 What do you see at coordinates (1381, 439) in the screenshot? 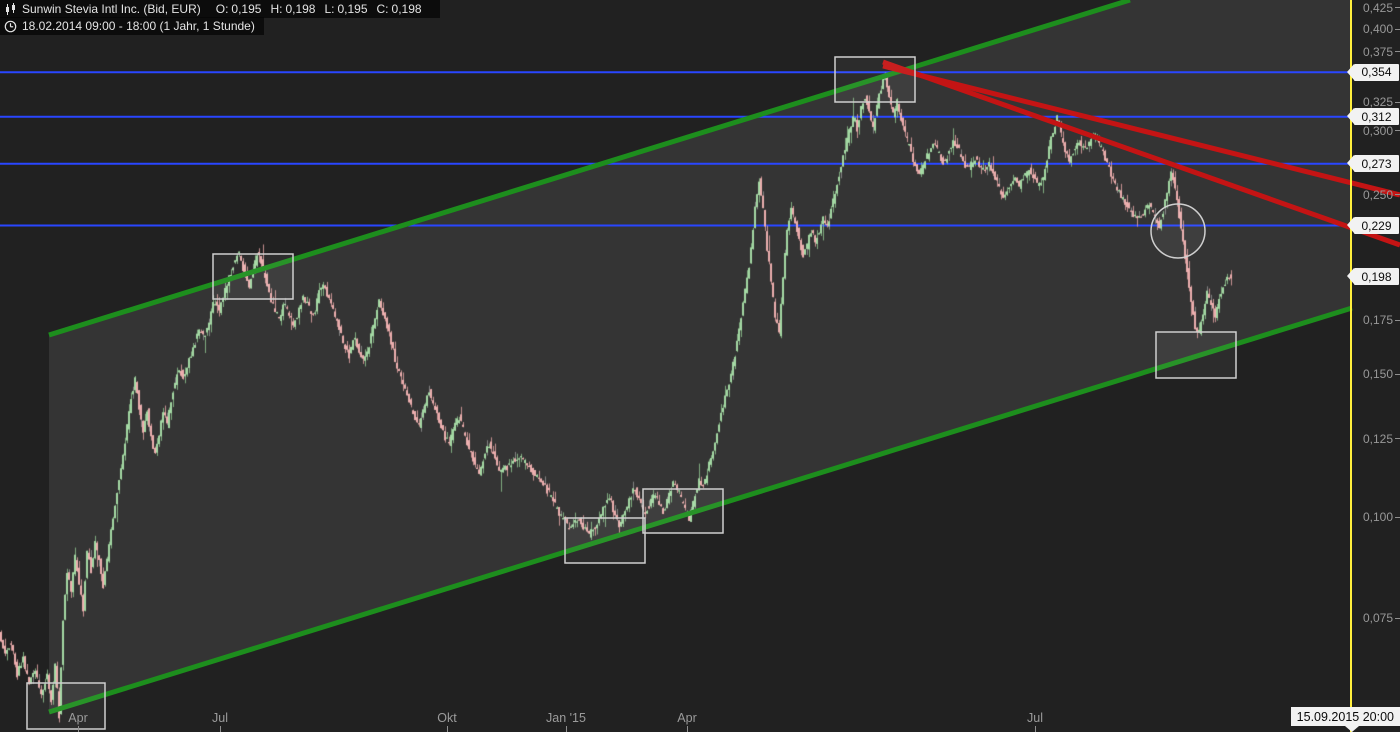
I see `price-tick-label: 0,125` at bounding box center [1381, 439].